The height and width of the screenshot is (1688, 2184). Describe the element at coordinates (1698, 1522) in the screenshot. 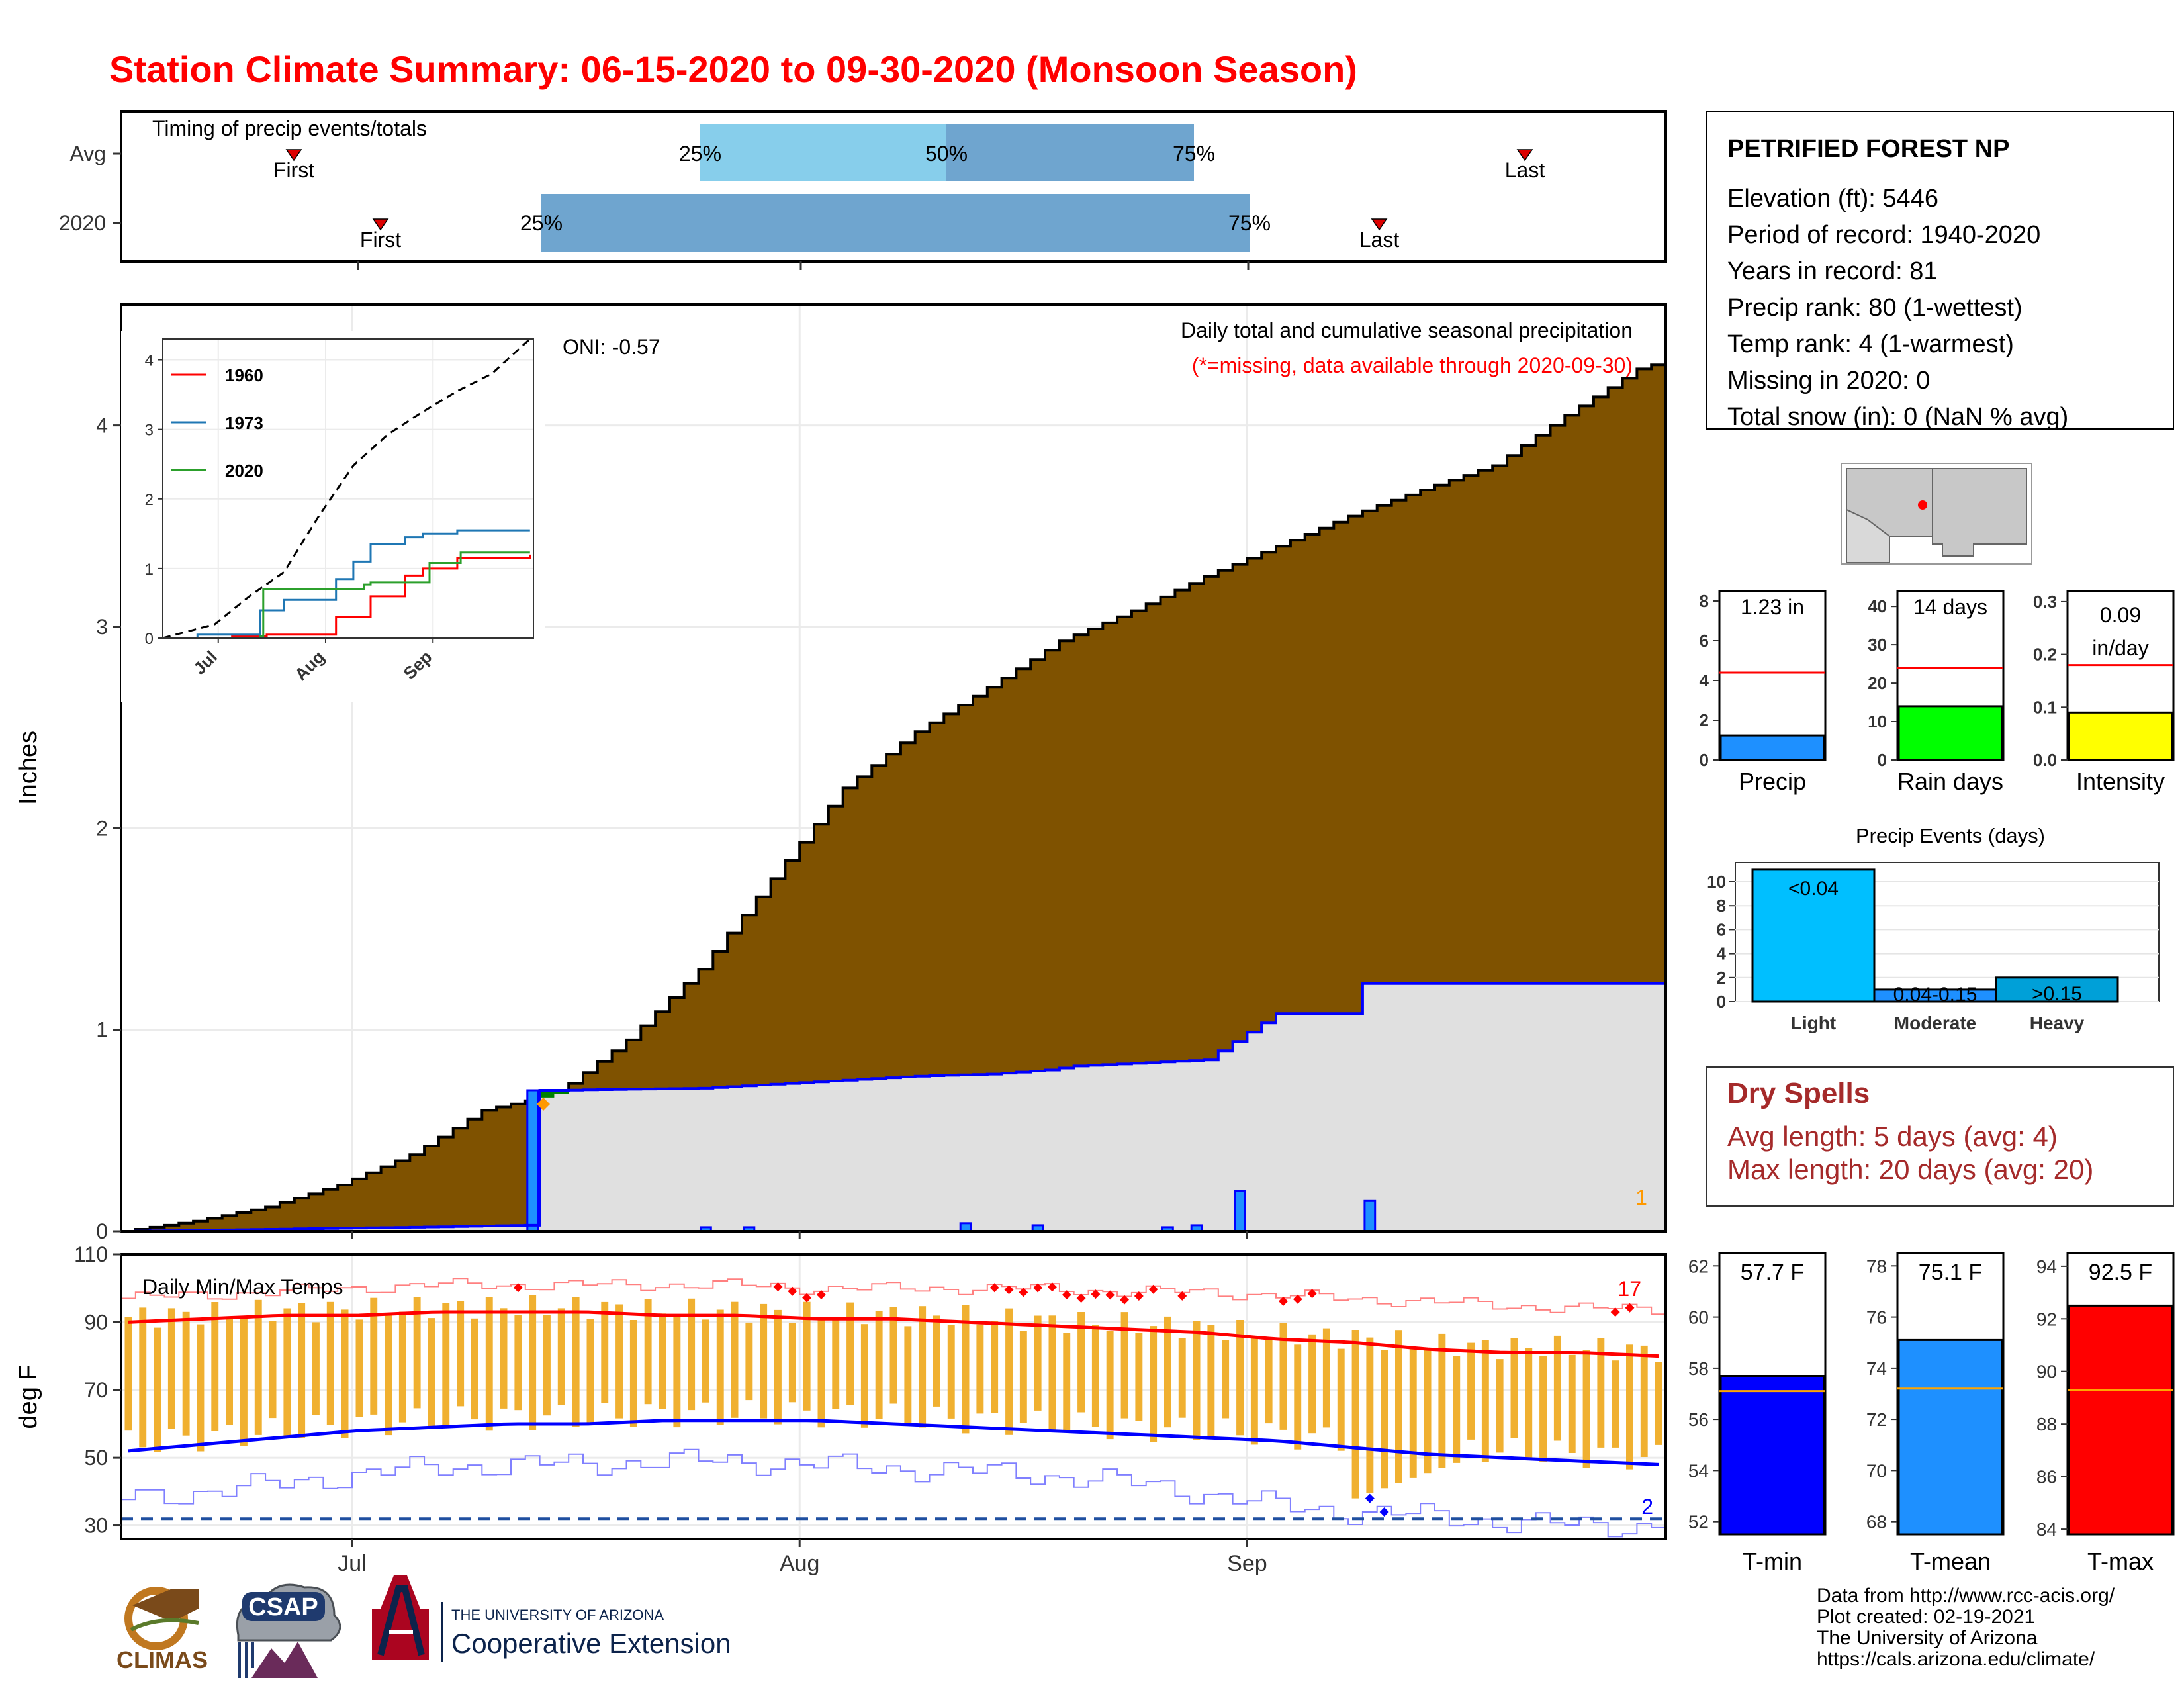

I see `temp-summary-tick-label: 52` at that location.